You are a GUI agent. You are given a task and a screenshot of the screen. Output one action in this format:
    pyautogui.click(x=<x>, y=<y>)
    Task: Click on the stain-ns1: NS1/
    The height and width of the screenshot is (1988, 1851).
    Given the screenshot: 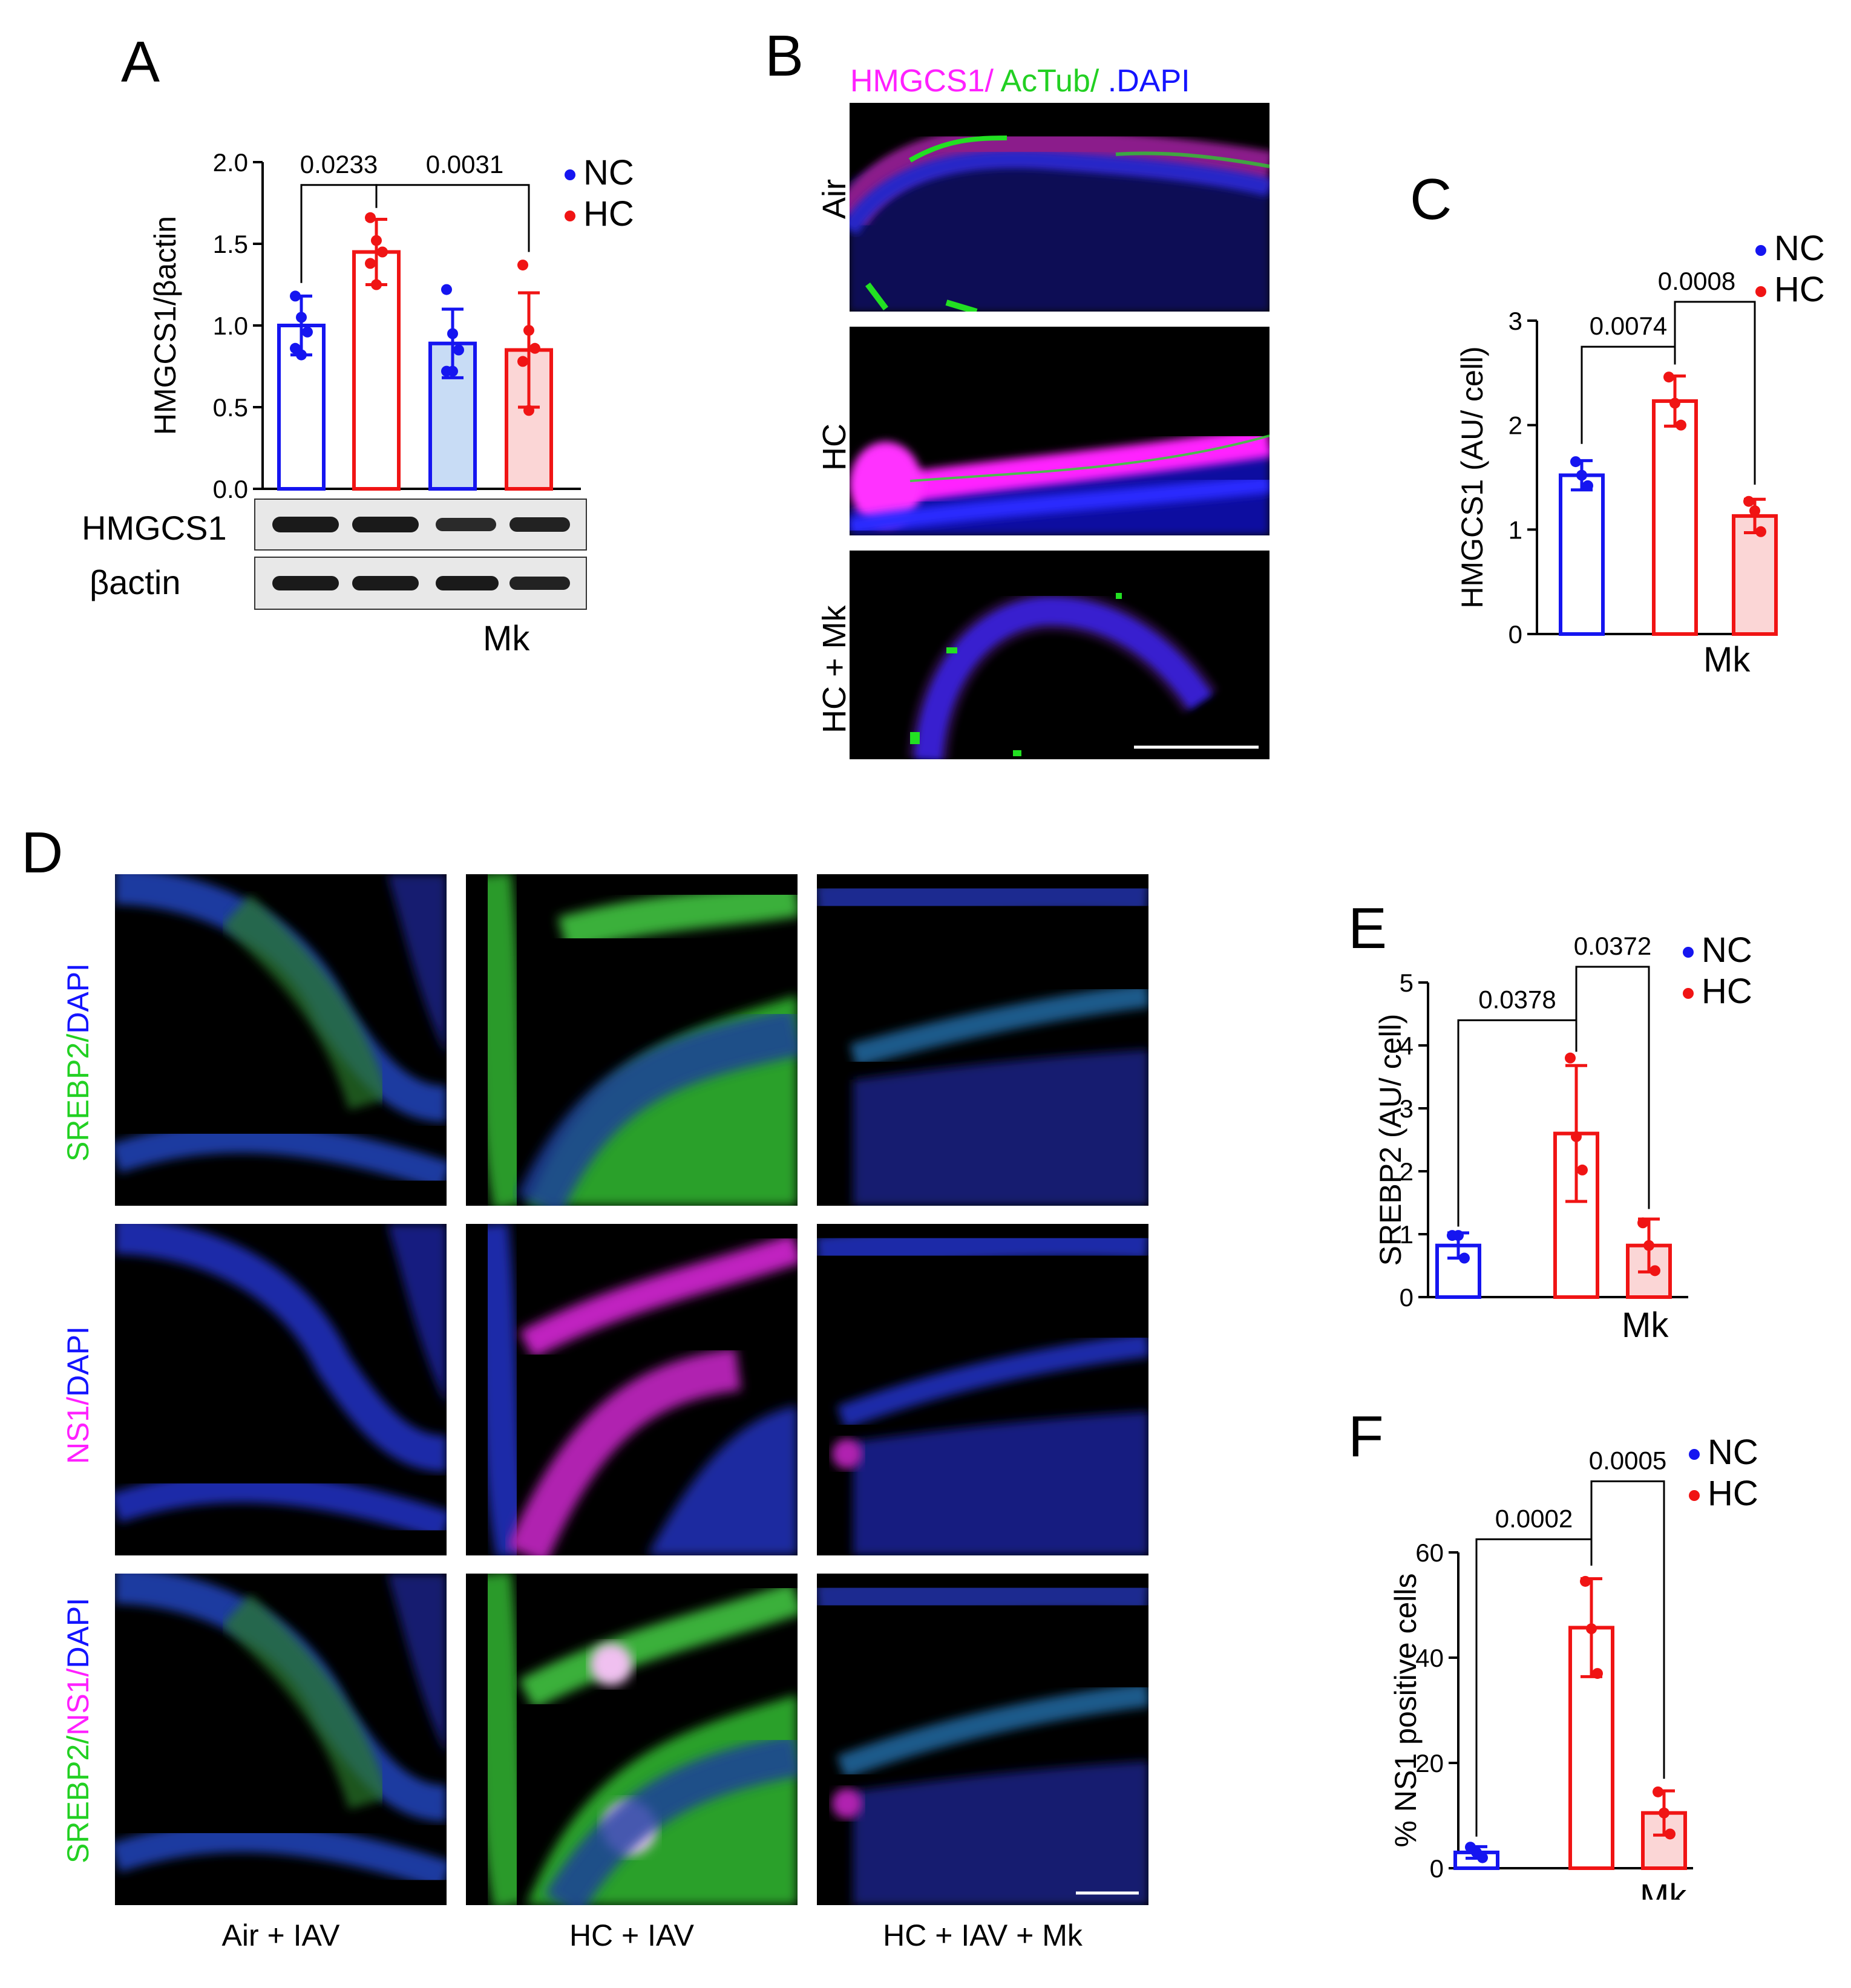 What is the action you would take?
    pyautogui.click(x=78, y=1430)
    